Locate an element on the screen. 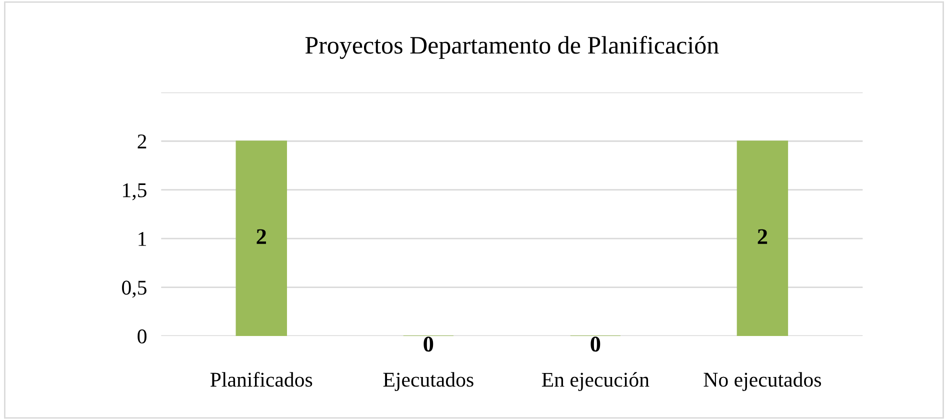 This screenshot has height=420, width=948. x-tick-label: Ejecutados is located at coordinates (428, 382).